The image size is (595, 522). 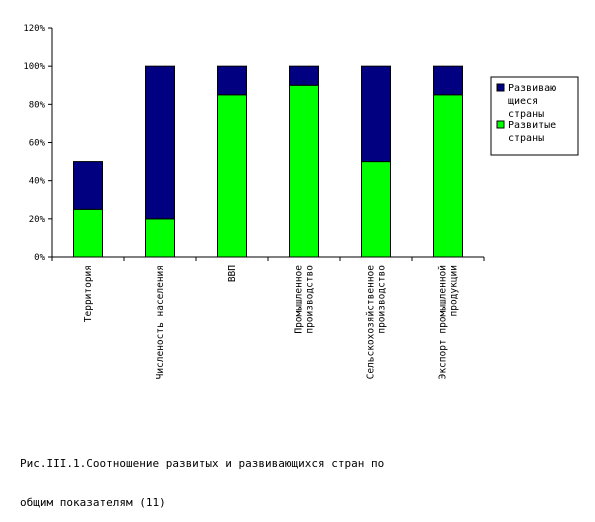 I want to click on legend-label: щиеся, so click(x=523, y=101).